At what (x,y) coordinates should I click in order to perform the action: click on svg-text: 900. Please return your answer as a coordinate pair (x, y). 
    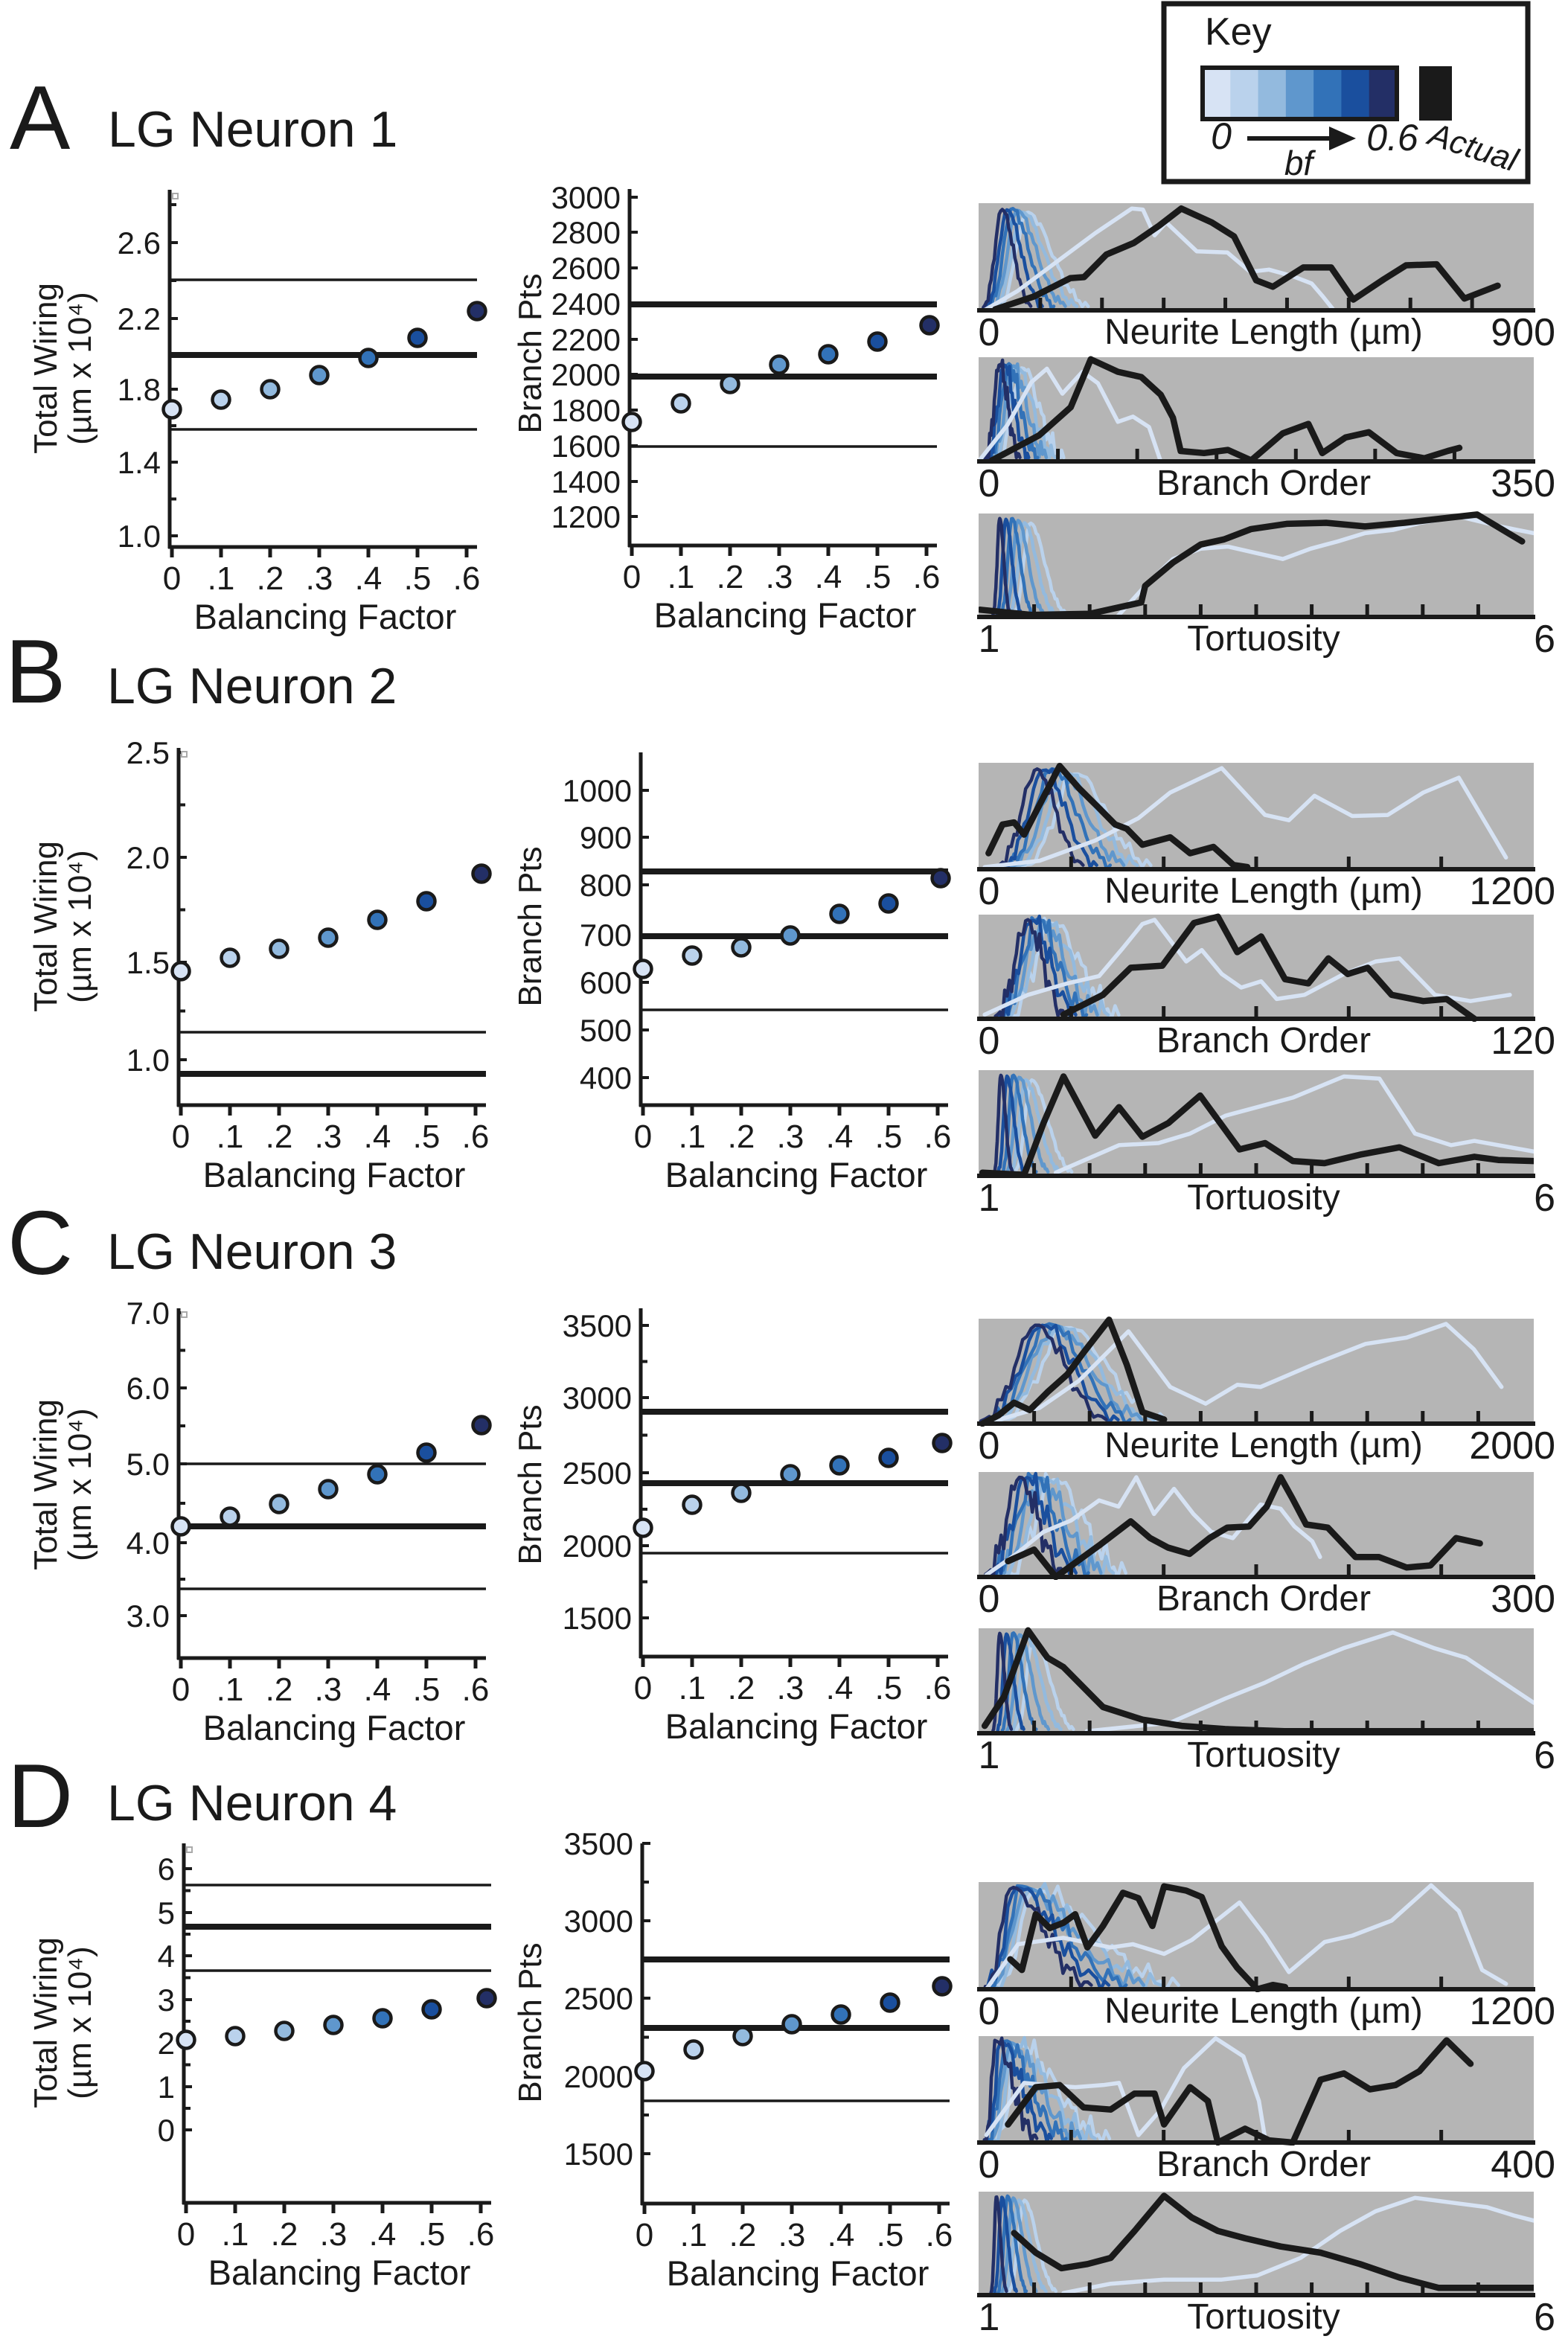
    Looking at the image, I should click on (1523, 332).